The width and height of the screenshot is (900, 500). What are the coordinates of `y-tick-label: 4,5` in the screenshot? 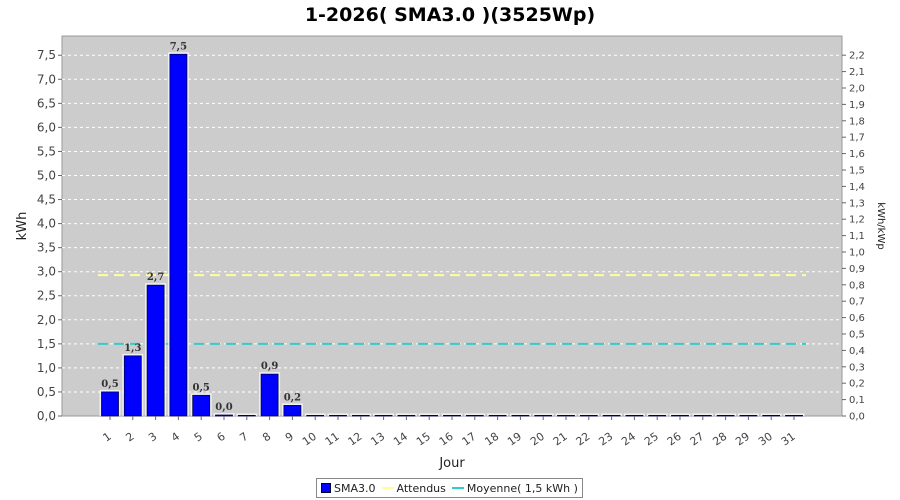 It's located at (46, 200).